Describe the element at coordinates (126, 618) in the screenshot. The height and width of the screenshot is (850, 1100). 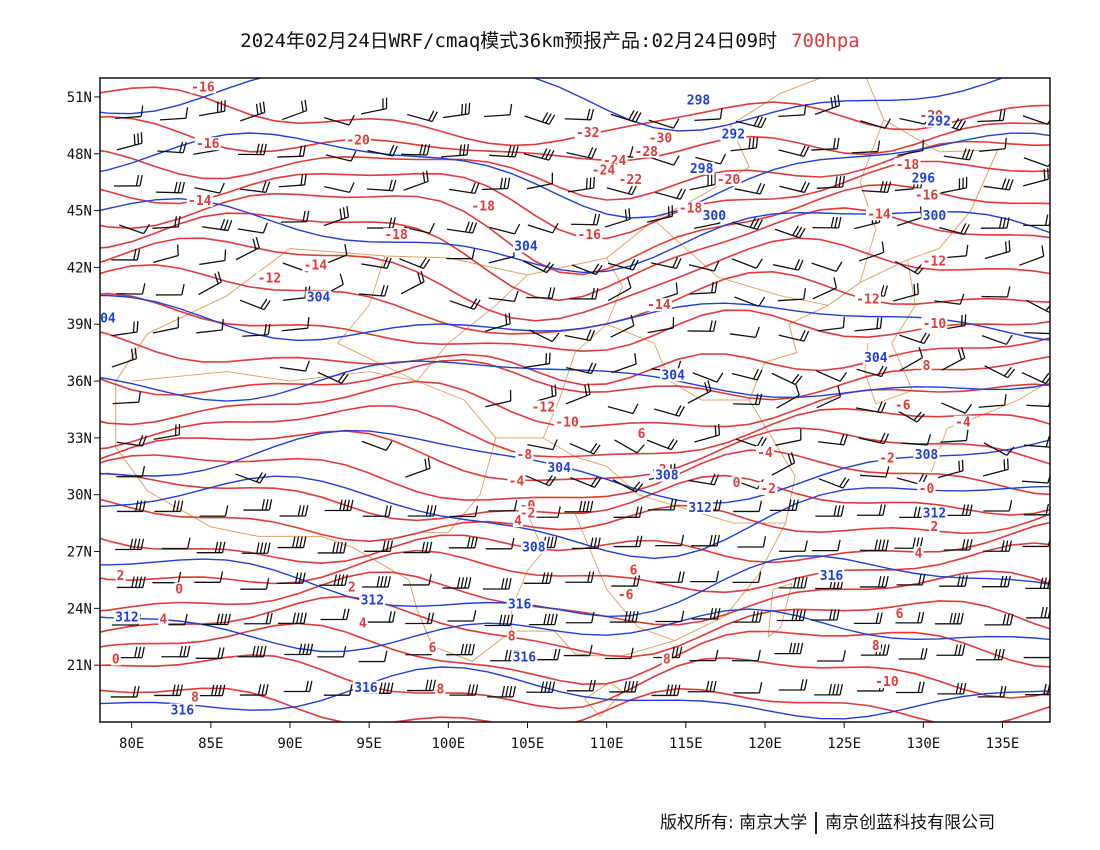
I see `height-label: 312` at that location.